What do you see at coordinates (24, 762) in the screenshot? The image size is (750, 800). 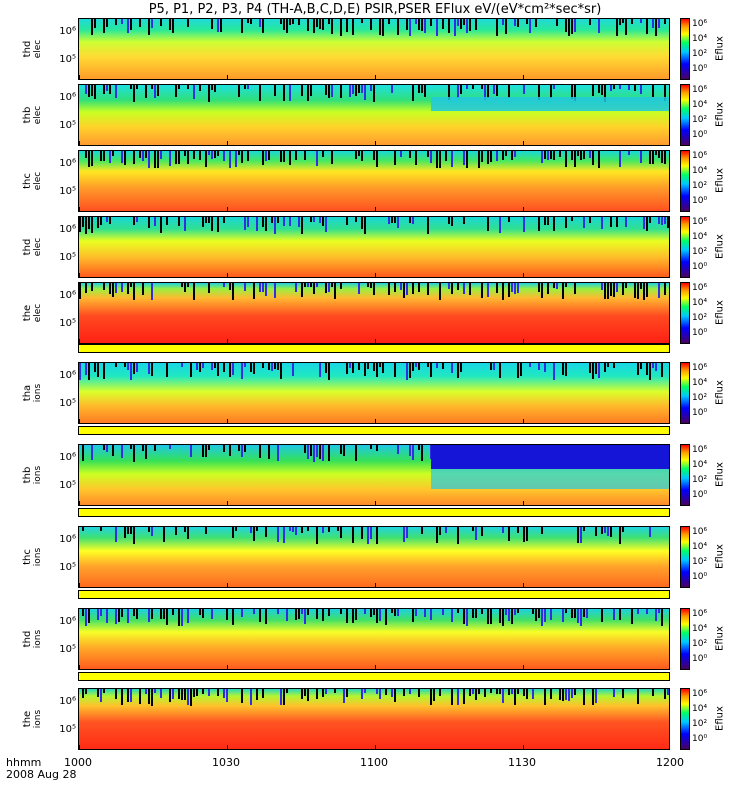 I see `time-unit-label: hhmm` at bounding box center [24, 762].